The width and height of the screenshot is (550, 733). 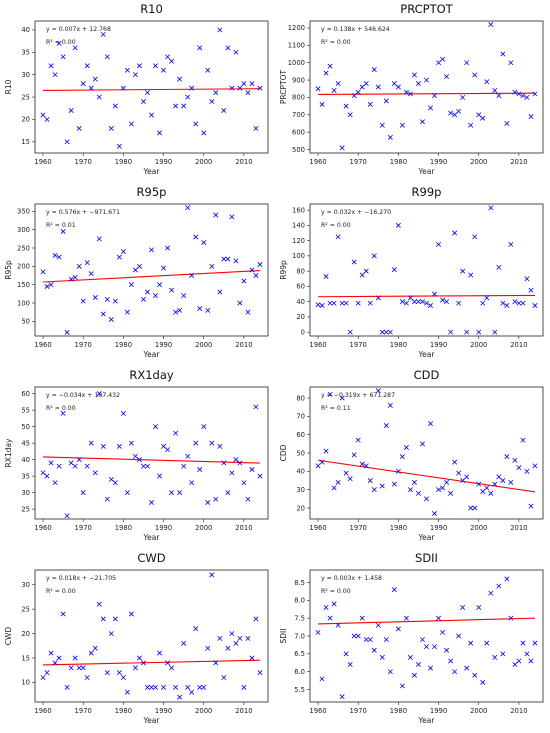 I want to click on y-tick-label: 1100, so click(x=296, y=46).